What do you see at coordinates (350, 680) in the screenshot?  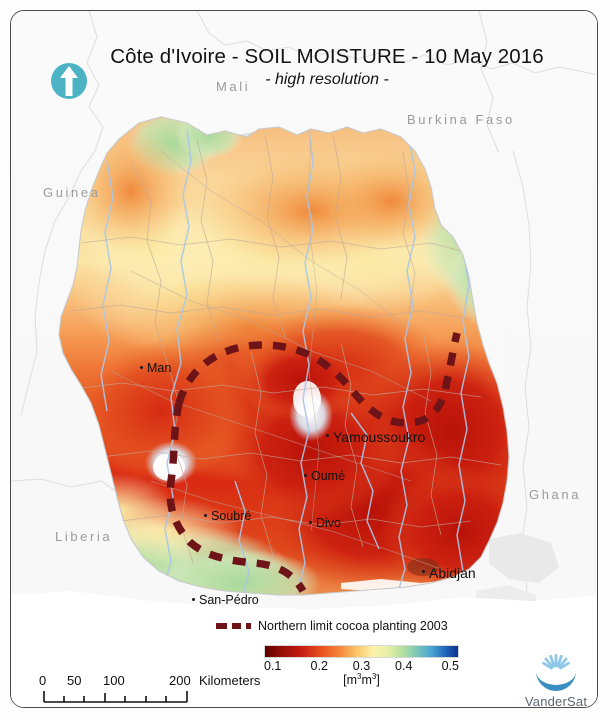 I see `units-prefix: [m` at bounding box center [350, 680].